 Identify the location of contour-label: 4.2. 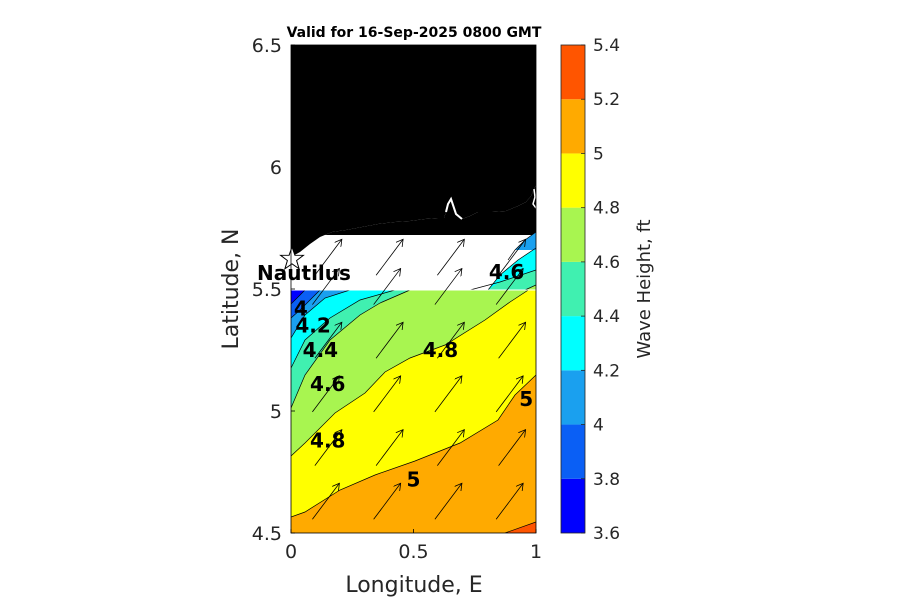
(312, 326).